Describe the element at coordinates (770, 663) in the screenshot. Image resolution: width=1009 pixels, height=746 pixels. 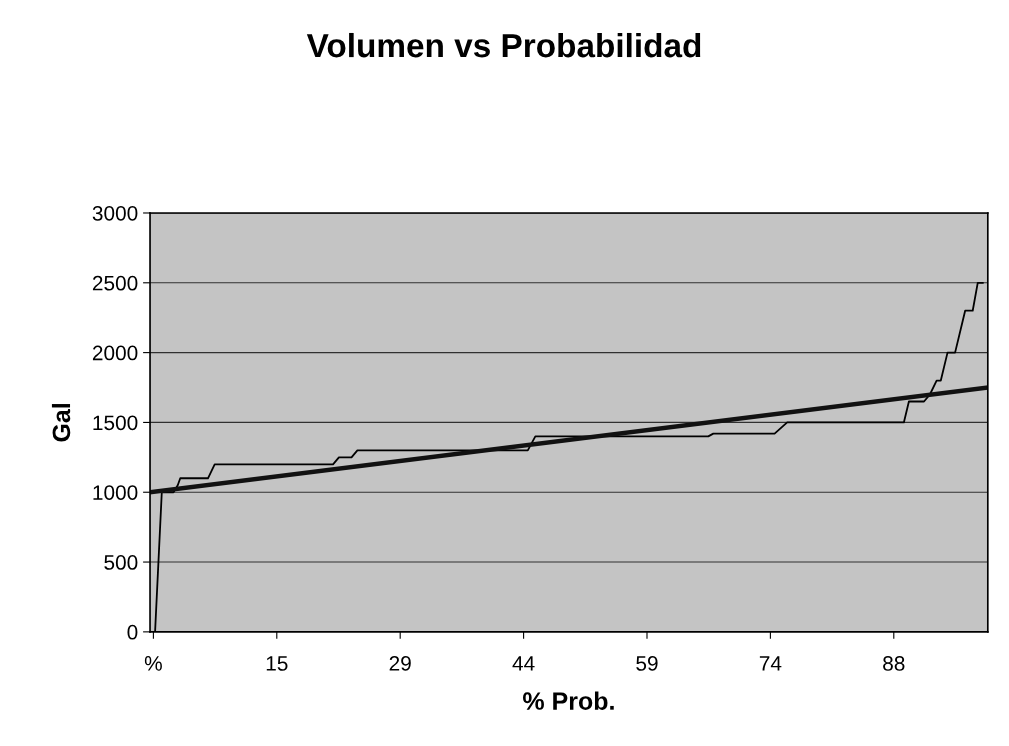
I see `x-tick-label: 74` at that location.